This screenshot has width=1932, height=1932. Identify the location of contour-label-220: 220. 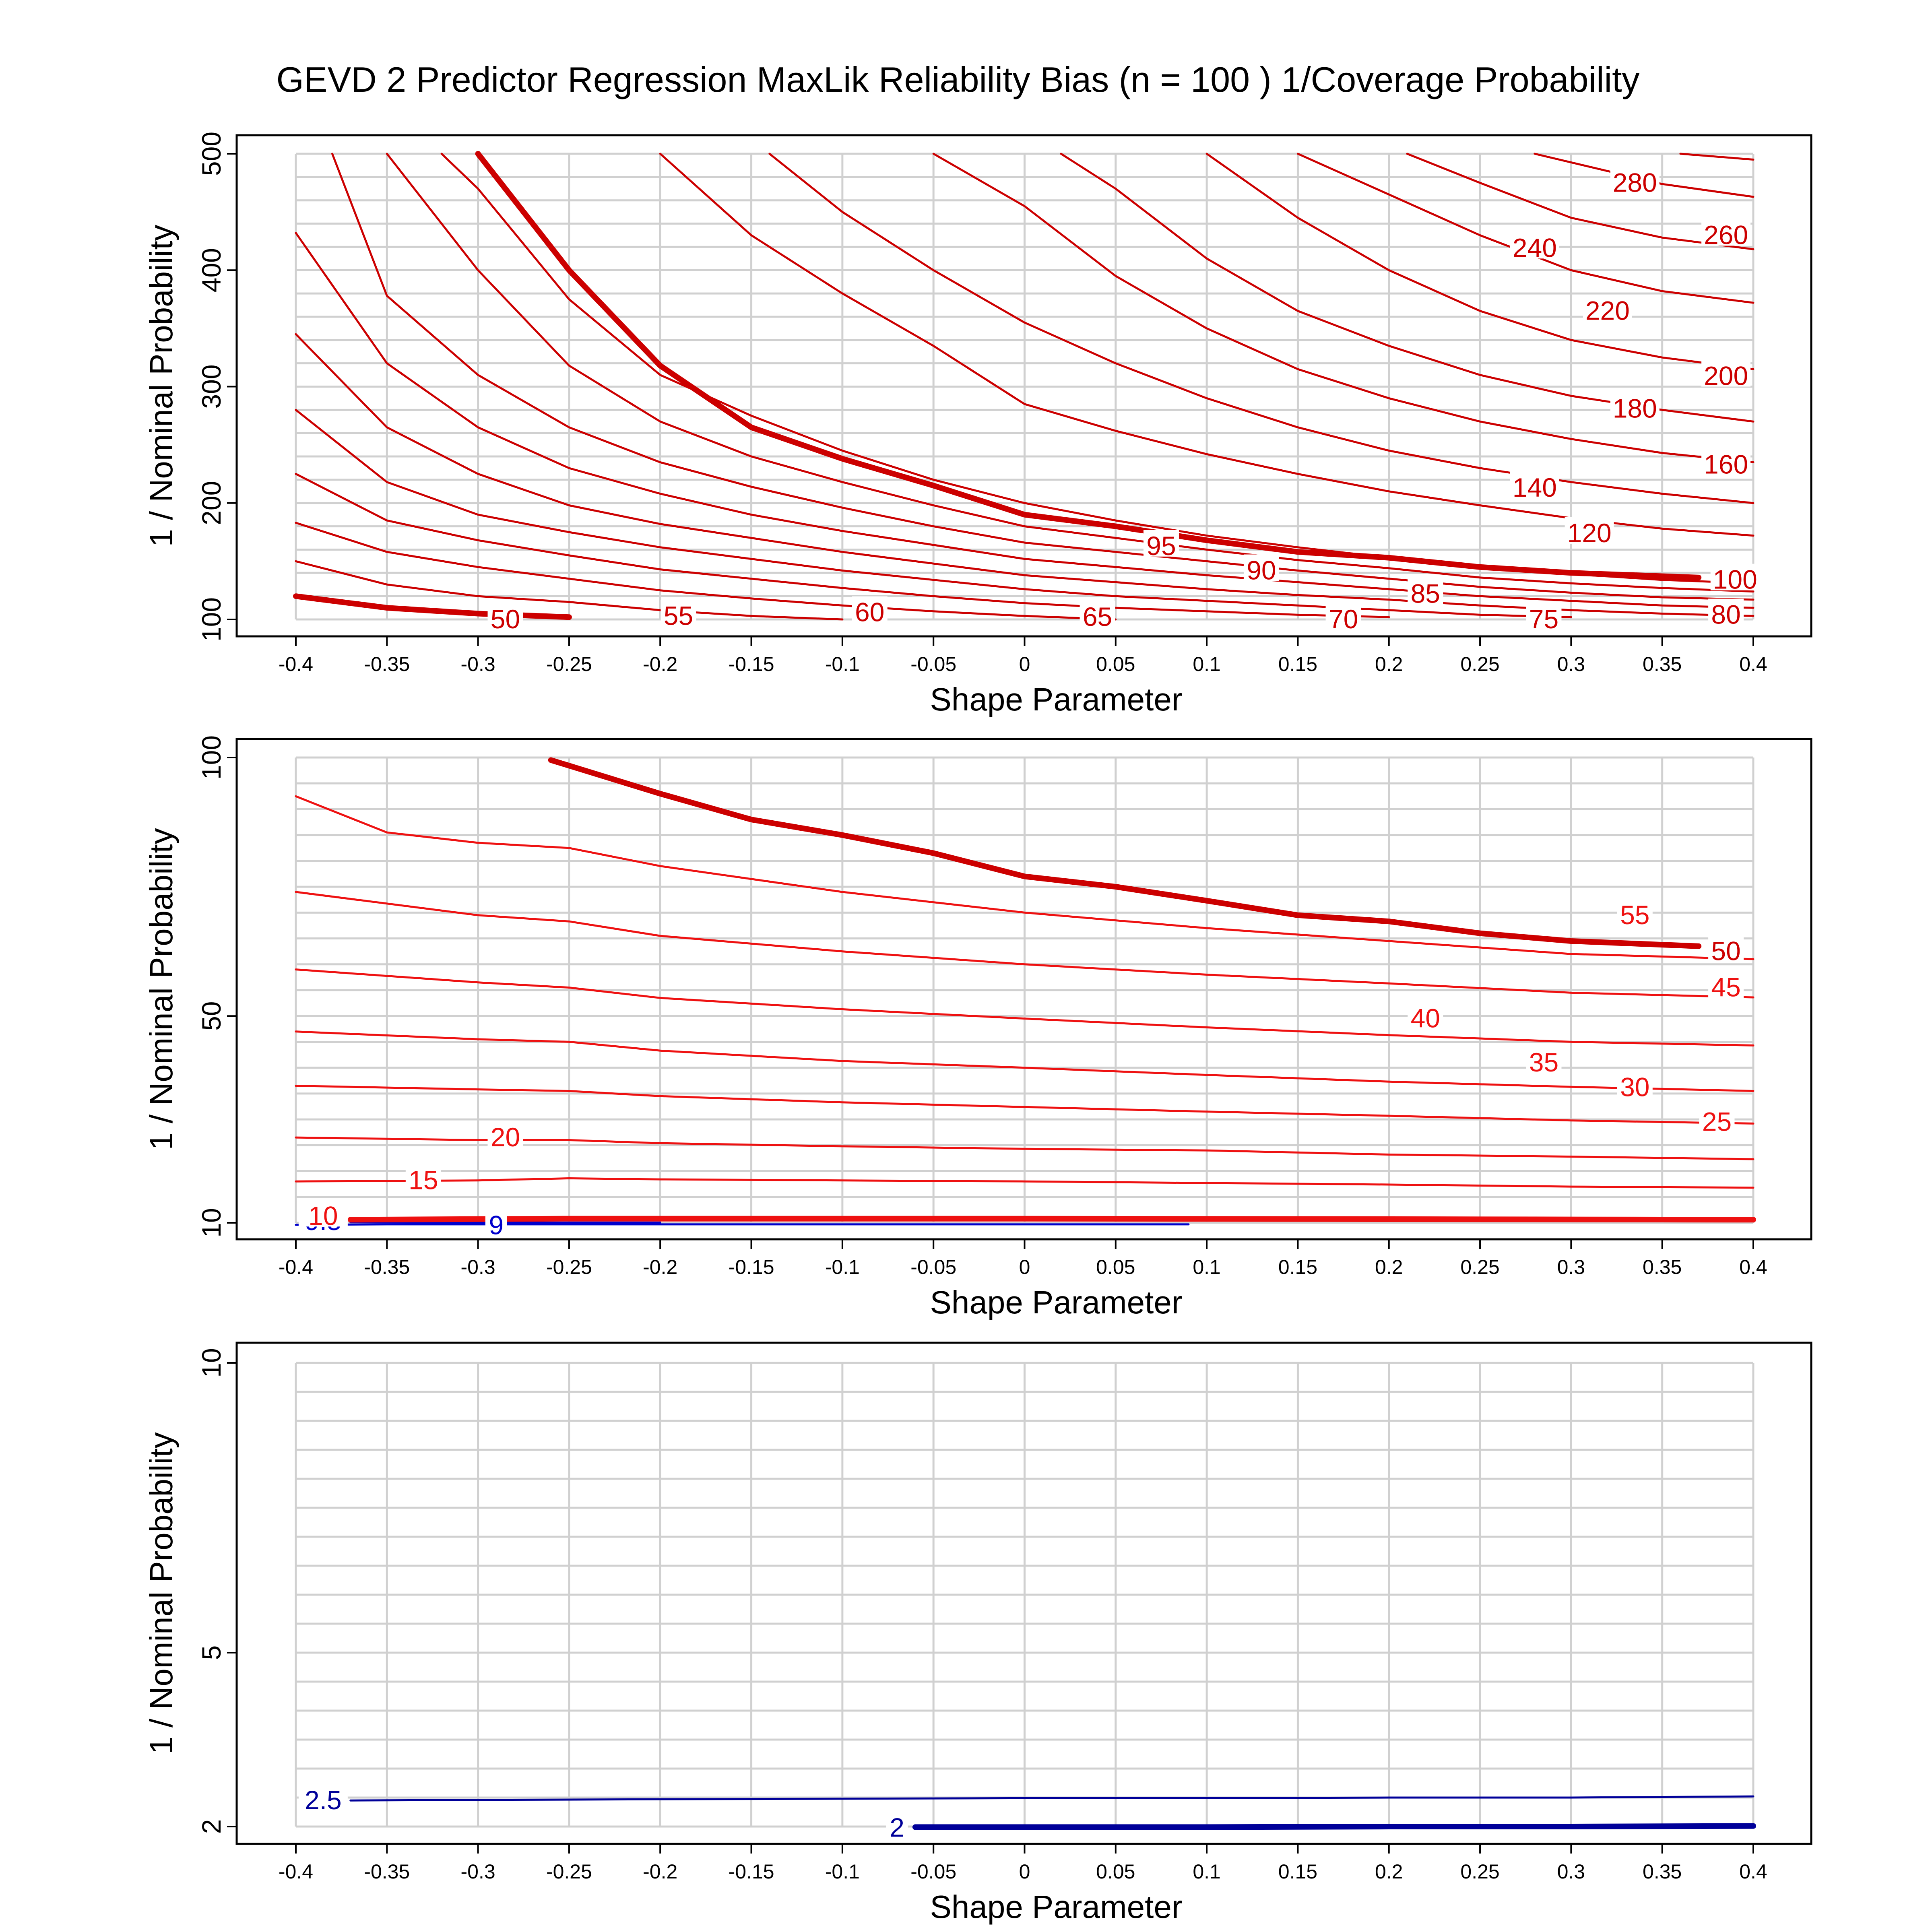
(1607, 310).